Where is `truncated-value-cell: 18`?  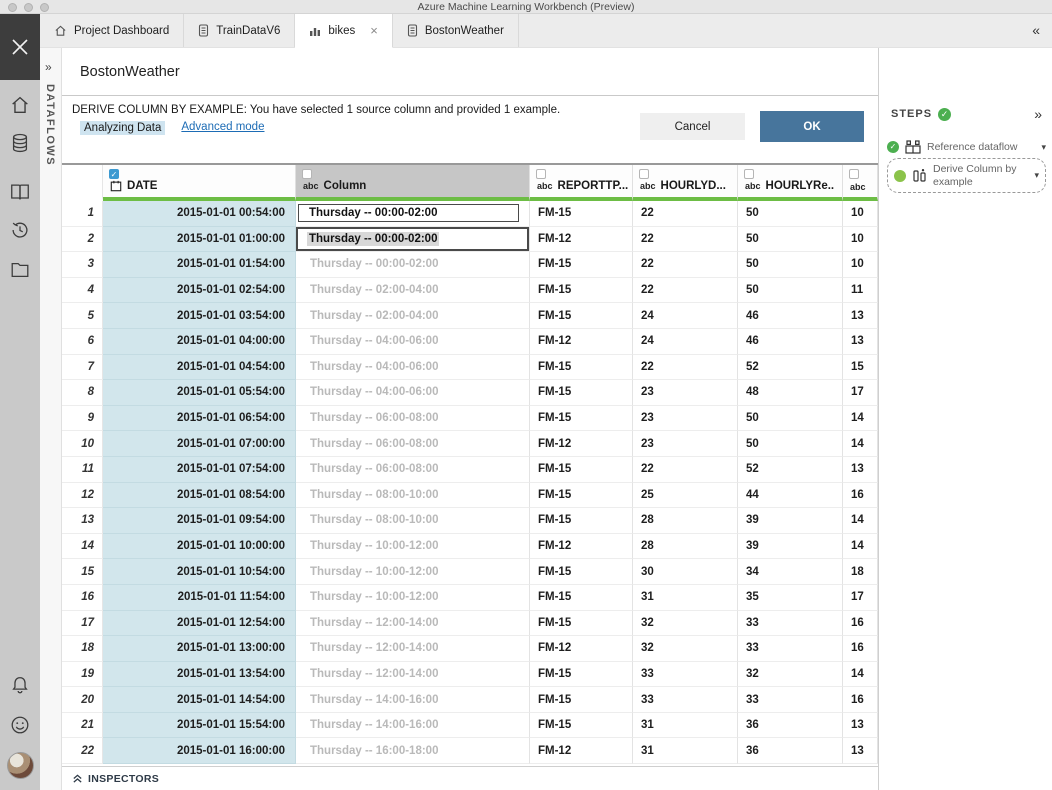
truncated-value-cell: 18 is located at coordinates (860, 572).